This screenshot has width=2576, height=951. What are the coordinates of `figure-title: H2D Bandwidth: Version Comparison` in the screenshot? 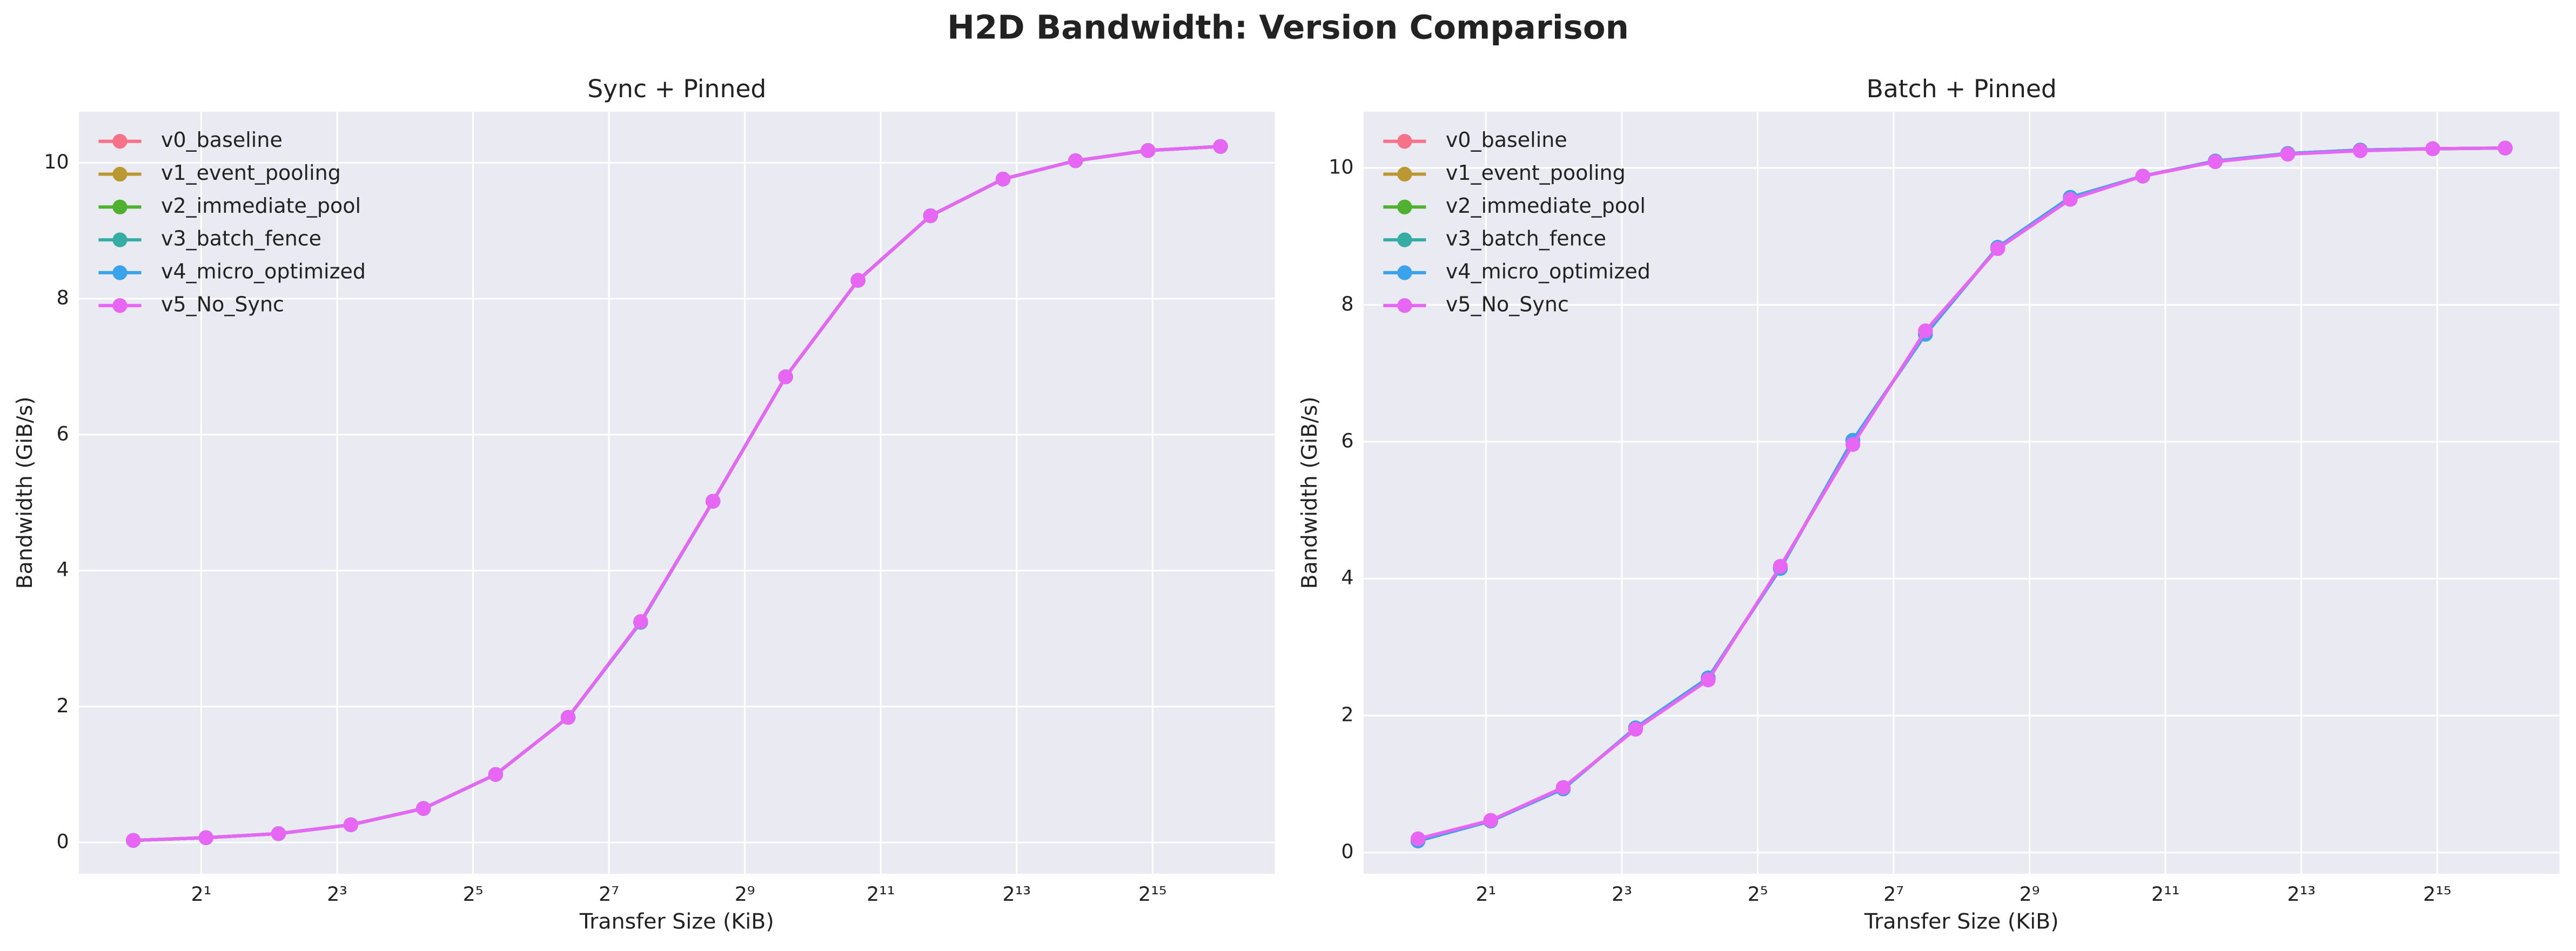 It's located at (1288, 28).